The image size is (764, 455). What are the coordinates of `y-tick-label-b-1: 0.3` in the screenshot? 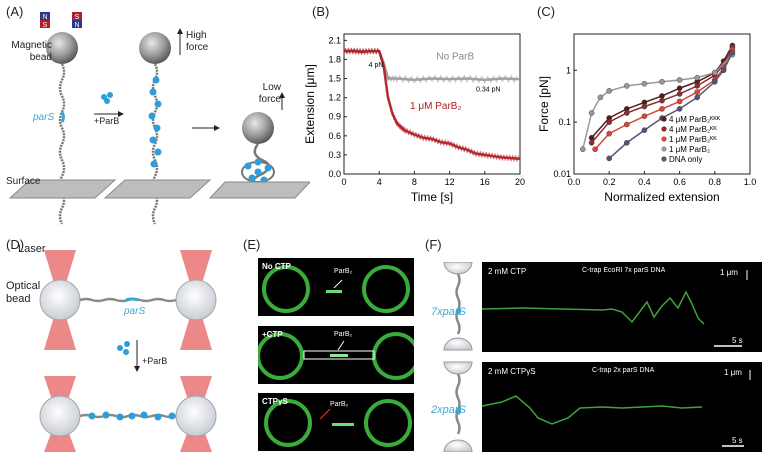 It's located at (334, 155).